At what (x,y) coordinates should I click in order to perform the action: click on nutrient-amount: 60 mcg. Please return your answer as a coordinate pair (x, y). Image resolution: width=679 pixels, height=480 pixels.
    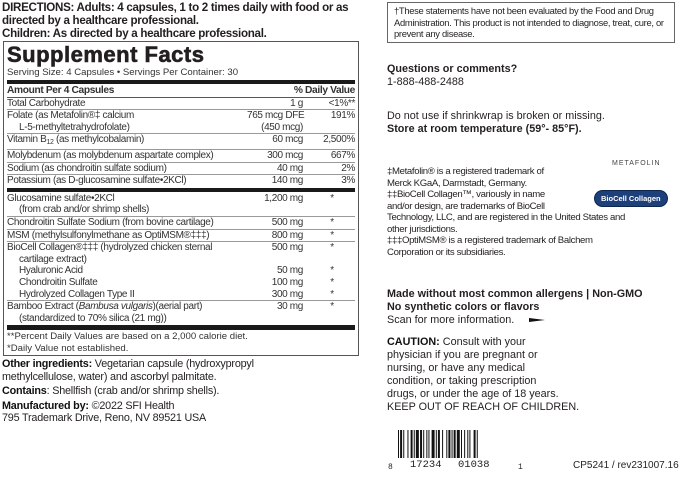
    Looking at the image, I should click on (277, 141).